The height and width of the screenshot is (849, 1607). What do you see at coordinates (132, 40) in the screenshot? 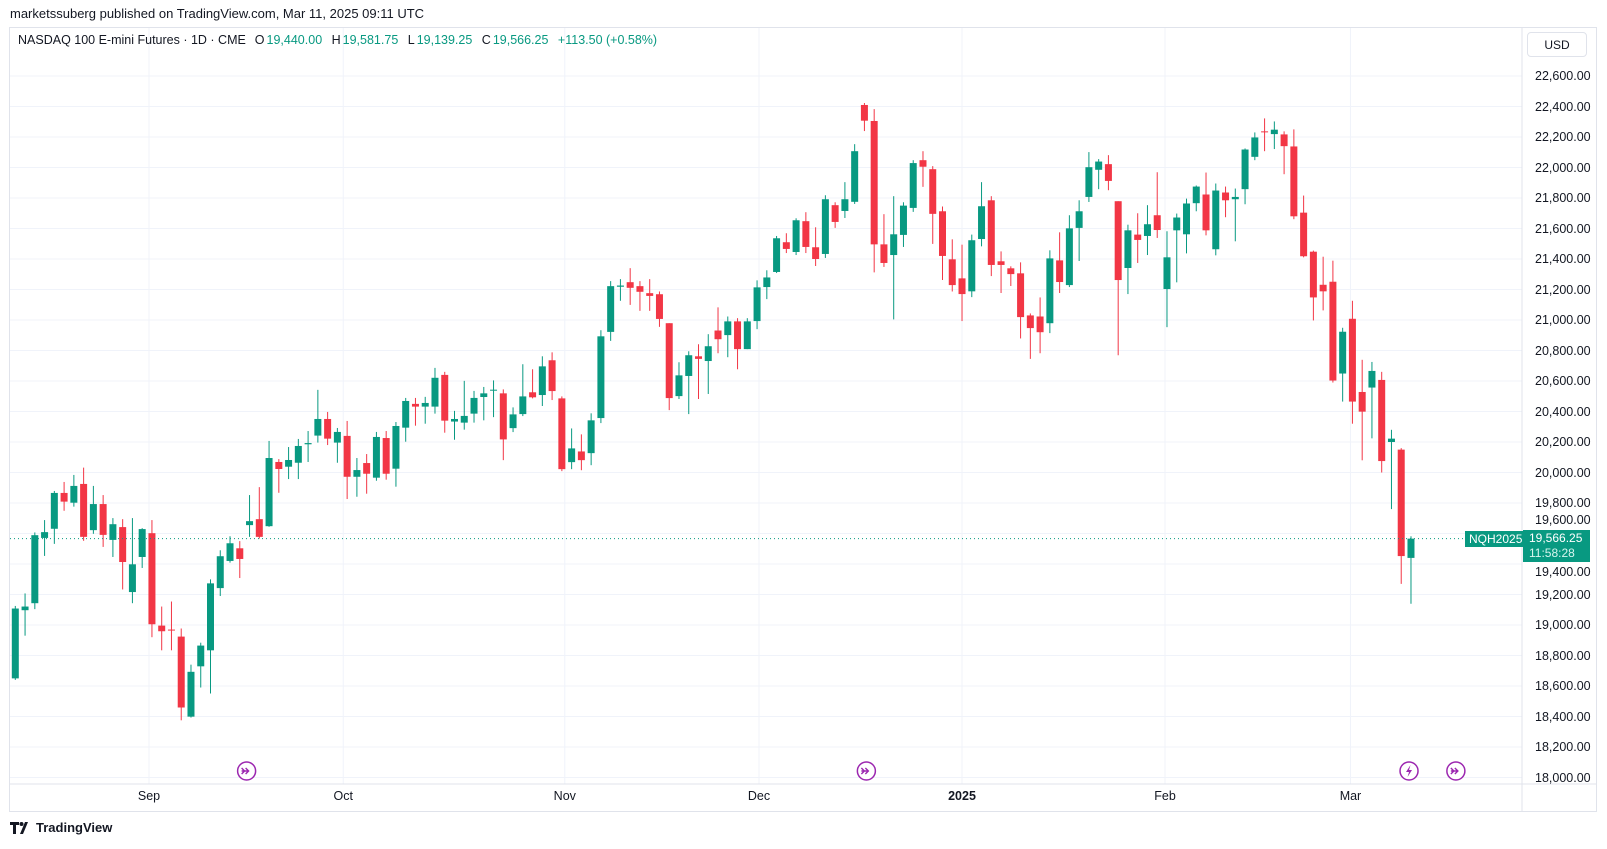
I see `legend-symbol: NASDAQ 100 E-mini Futures · 1D · CME` at bounding box center [132, 40].